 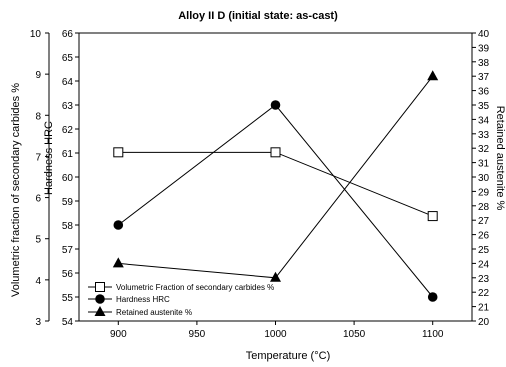 What do you see at coordinates (68, 154) in the screenshot?
I see `hardness-tick-label: 61` at bounding box center [68, 154].